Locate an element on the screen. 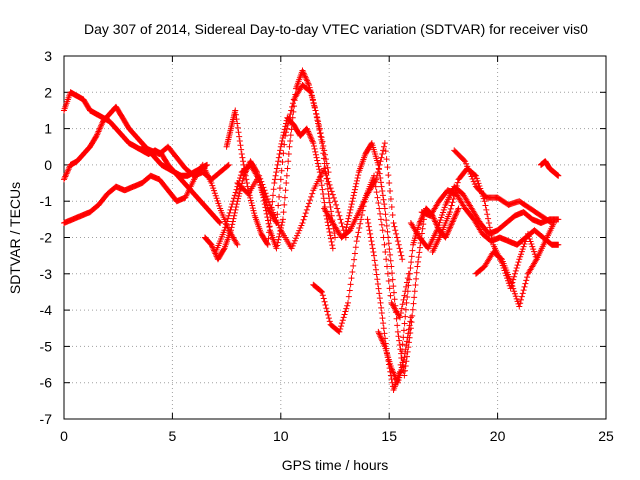 The width and height of the screenshot is (640, 480). y-tick-label: -6 is located at coordinates (46, 383).